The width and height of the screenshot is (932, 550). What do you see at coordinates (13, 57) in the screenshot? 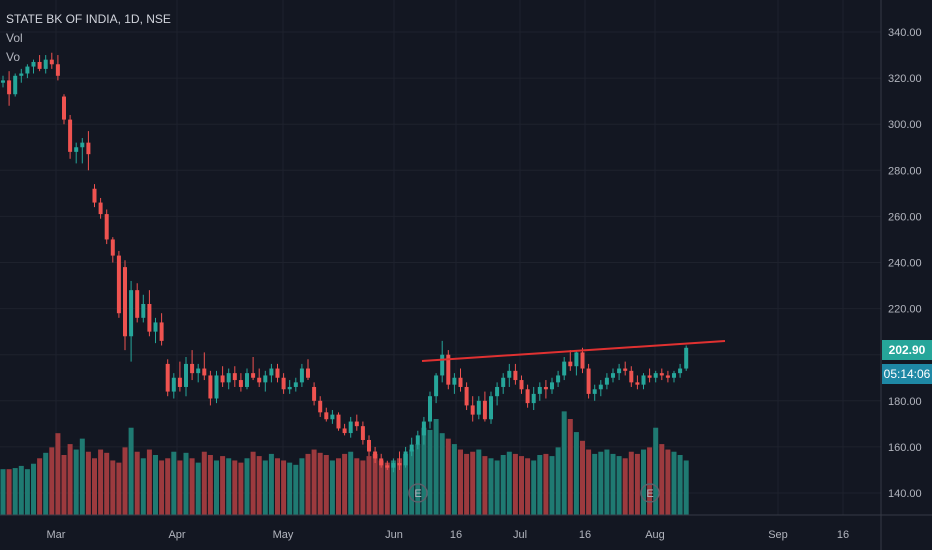
I see `volume-label-2: Vo` at bounding box center [13, 57].